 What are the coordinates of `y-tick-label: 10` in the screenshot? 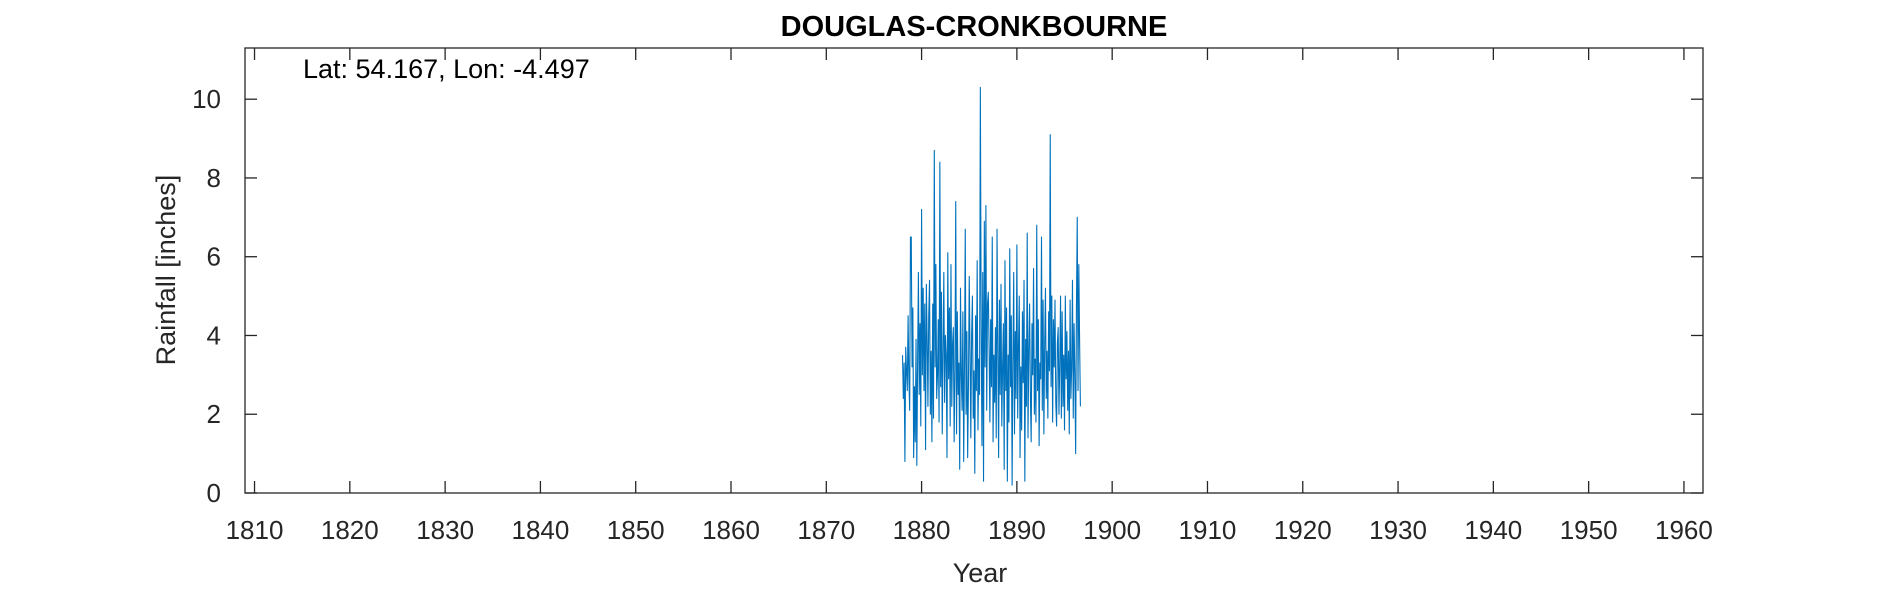 It's located at (206, 99).